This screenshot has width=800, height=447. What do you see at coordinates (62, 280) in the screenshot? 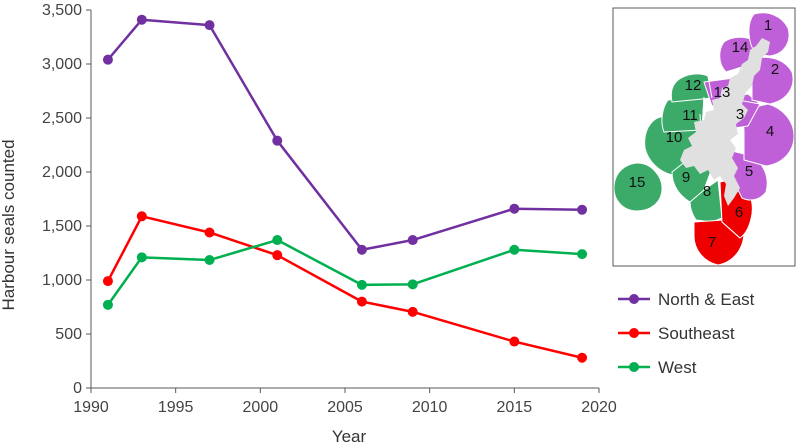
I see `y-tick-label: 1,000` at bounding box center [62, 280].